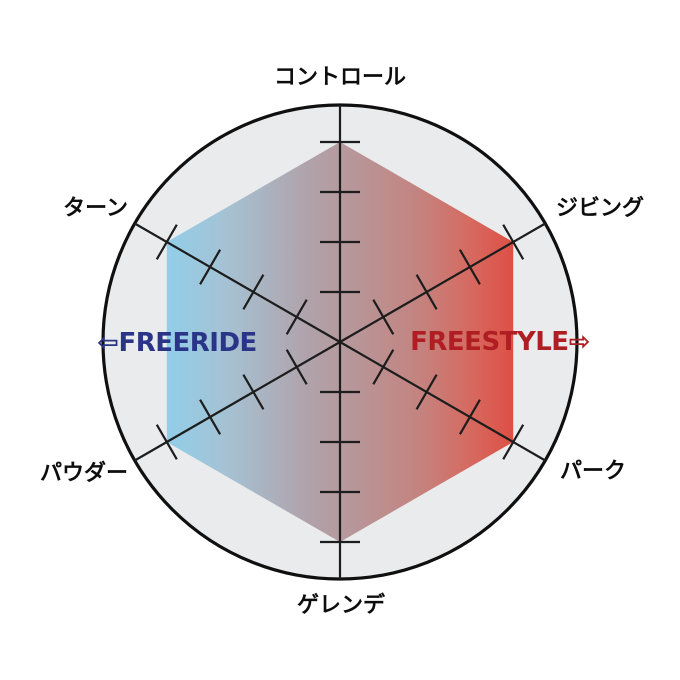 The width and height of the screenshot is (680, 680). Describe the element at coordinates (489, 342) in the screenshot. I see `freestyle-label: FREESTYLE` at that location.